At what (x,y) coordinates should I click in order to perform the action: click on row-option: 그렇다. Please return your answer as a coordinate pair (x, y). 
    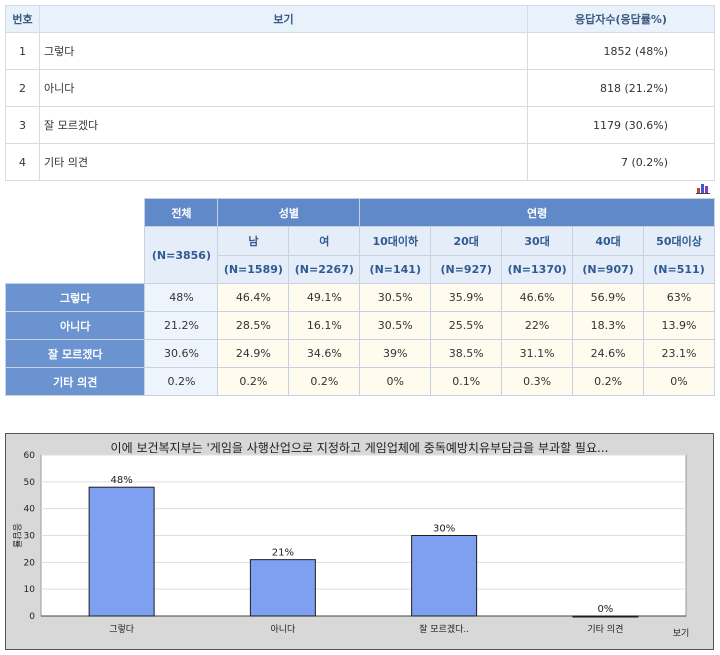
    Looking at the image, I should click on (283, 51).